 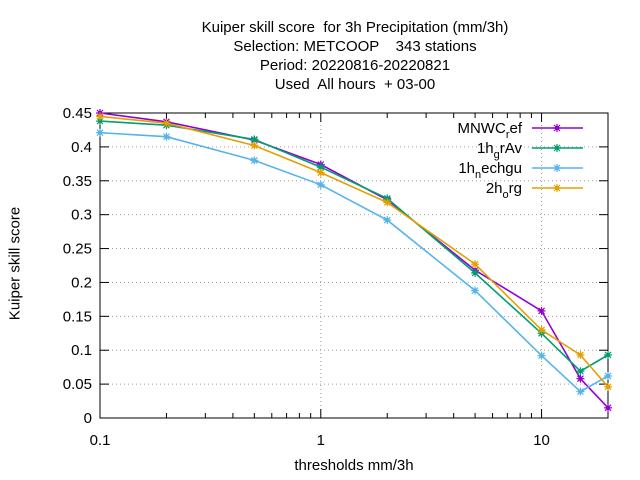 I want to click on y-tick-label: 0.3, so click(x=81, y=215).